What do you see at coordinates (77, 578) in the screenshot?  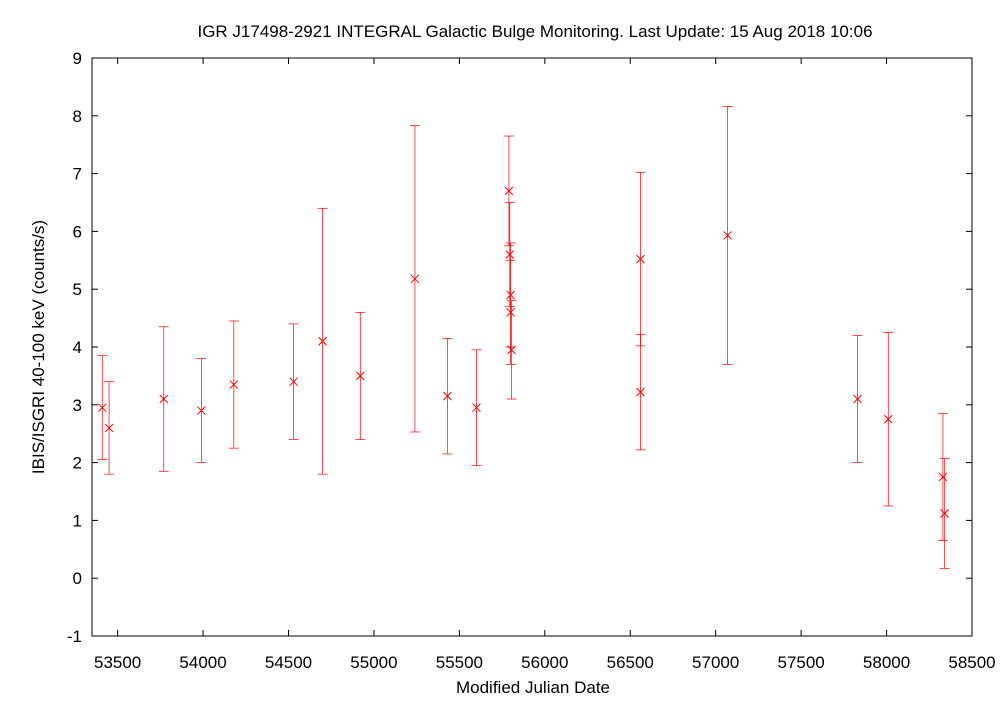 I see `y-tick-label: 0` at bounding box center [77, 578].